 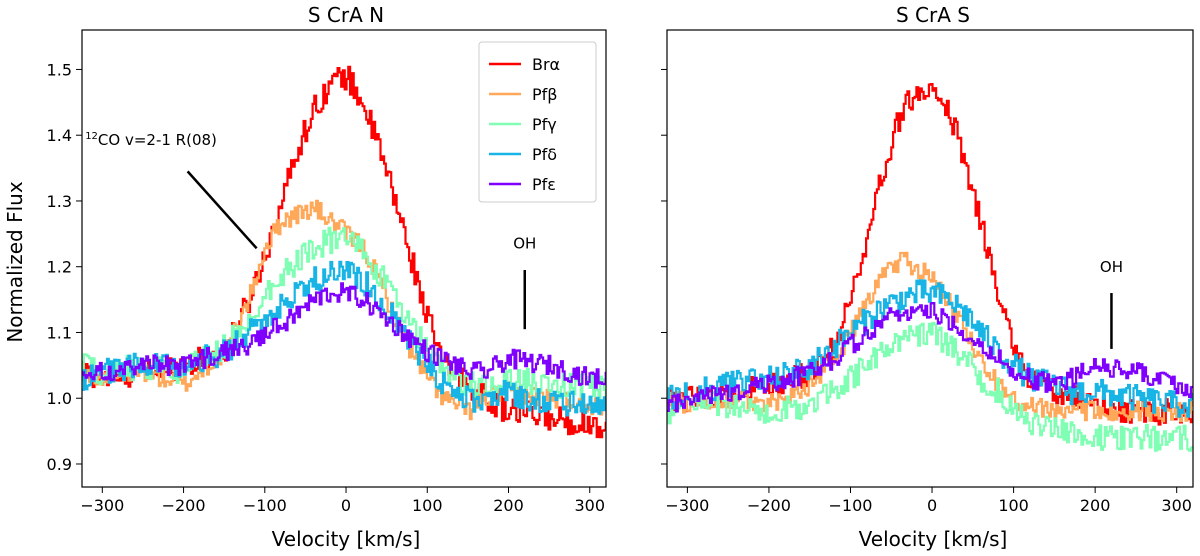 What do you see at coordinates (15, 262) in the screenshot?
I see `y-axis-label: Normalized Flux` at bounding box center [15, 262].